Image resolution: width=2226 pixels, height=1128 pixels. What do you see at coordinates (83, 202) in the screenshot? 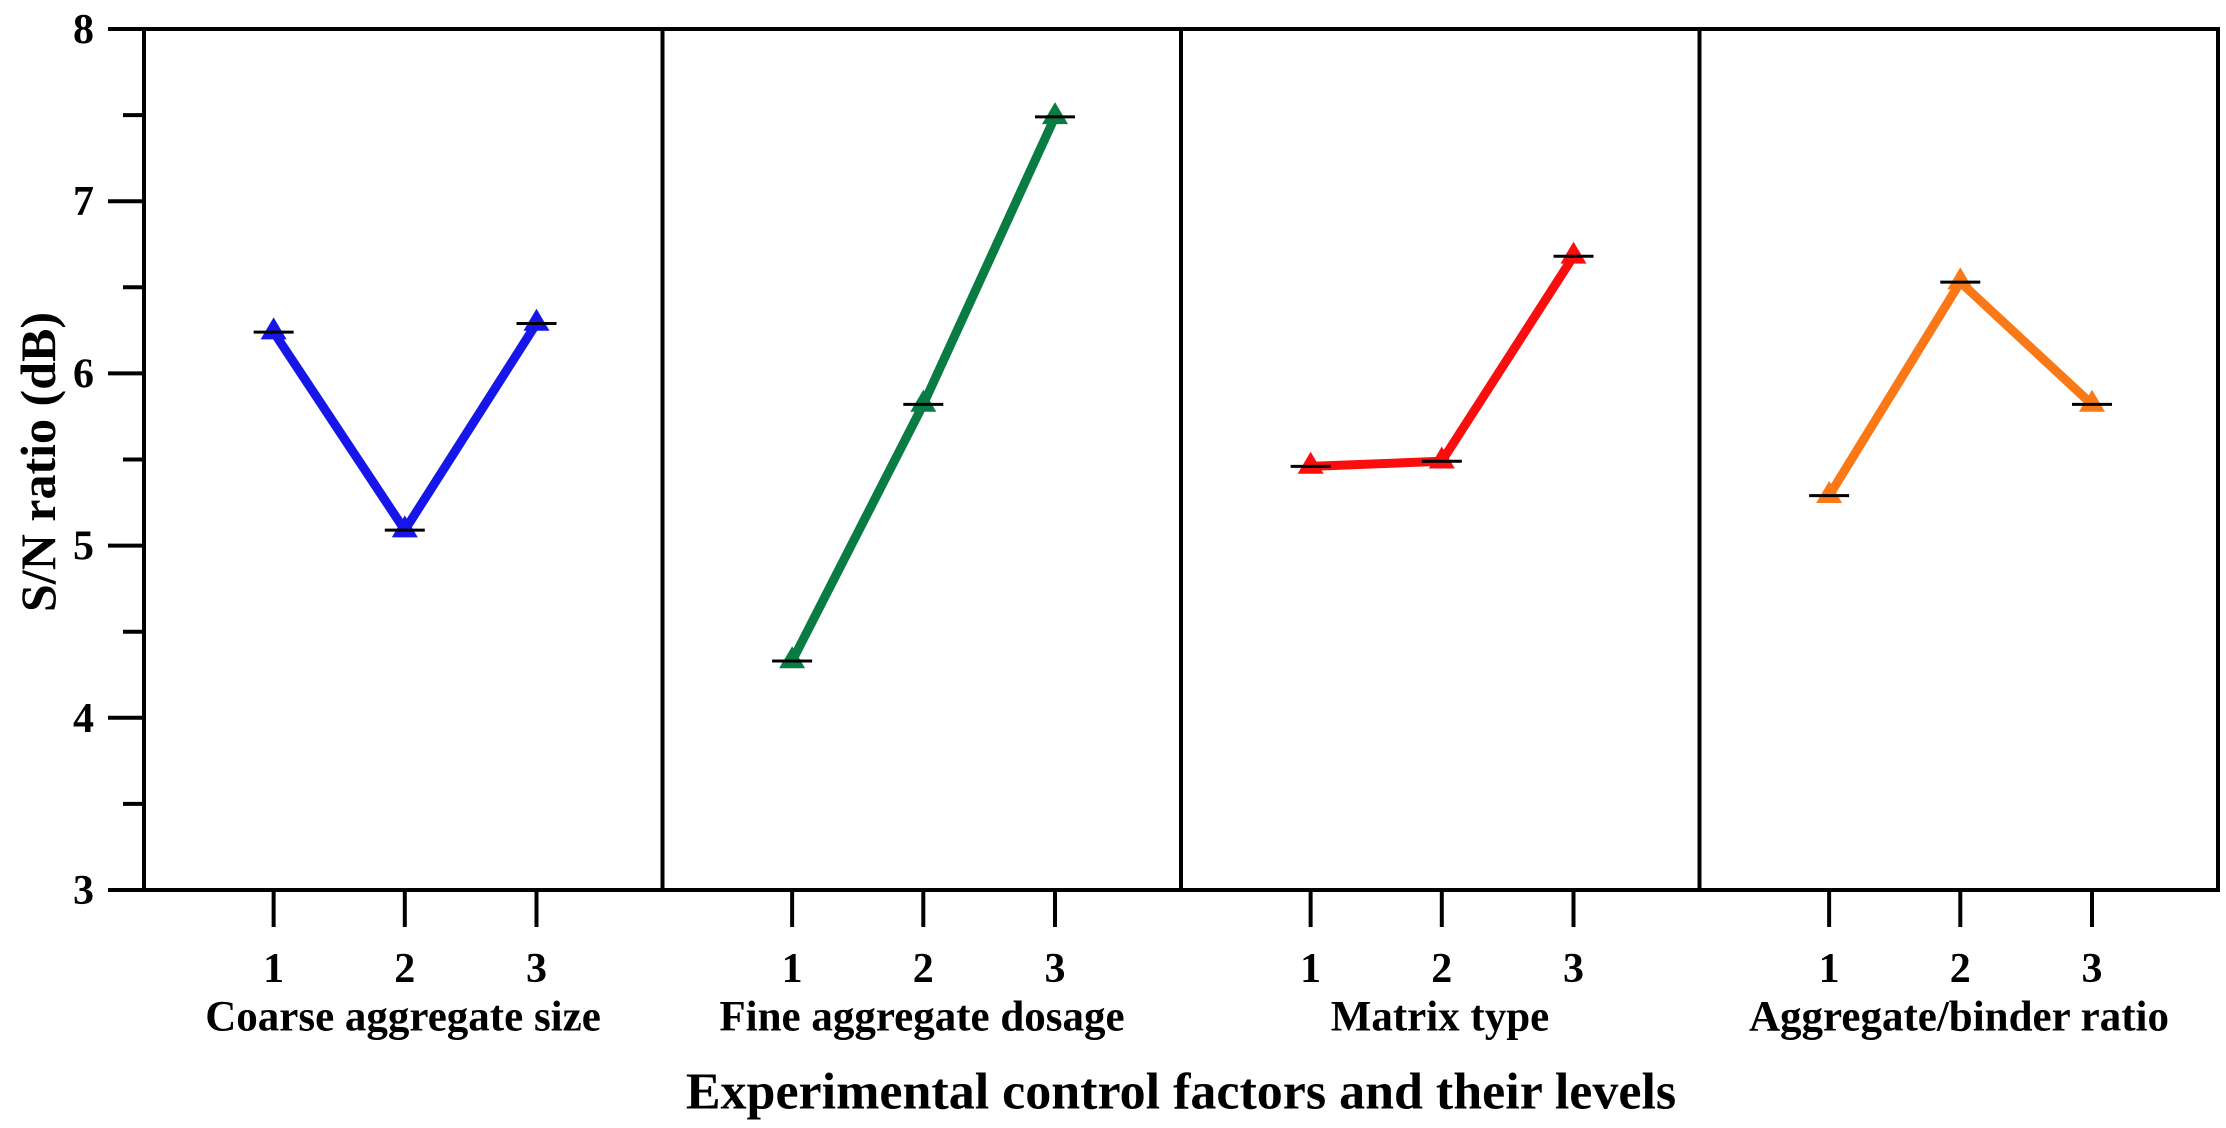
I see `y-tick-label: 7` at bounding box center [83, 202].